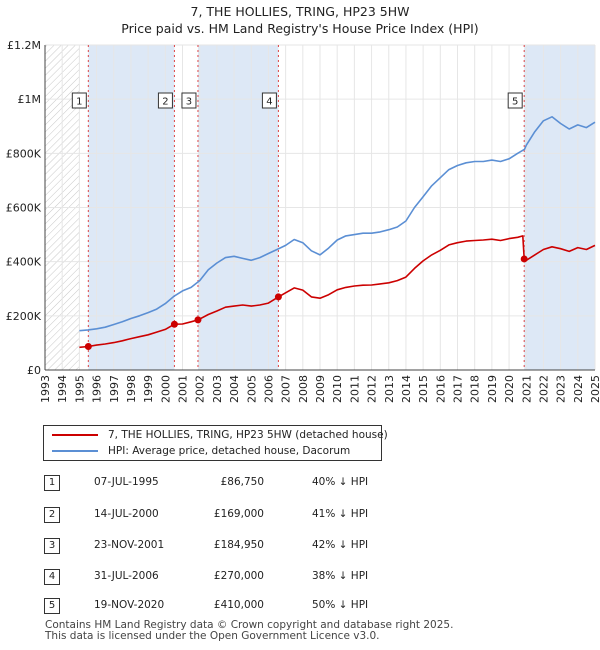  Describe the element at coordinates (129, 605) in the screenshot. I see `transaction-date: 19-NOV-2020` at that location.